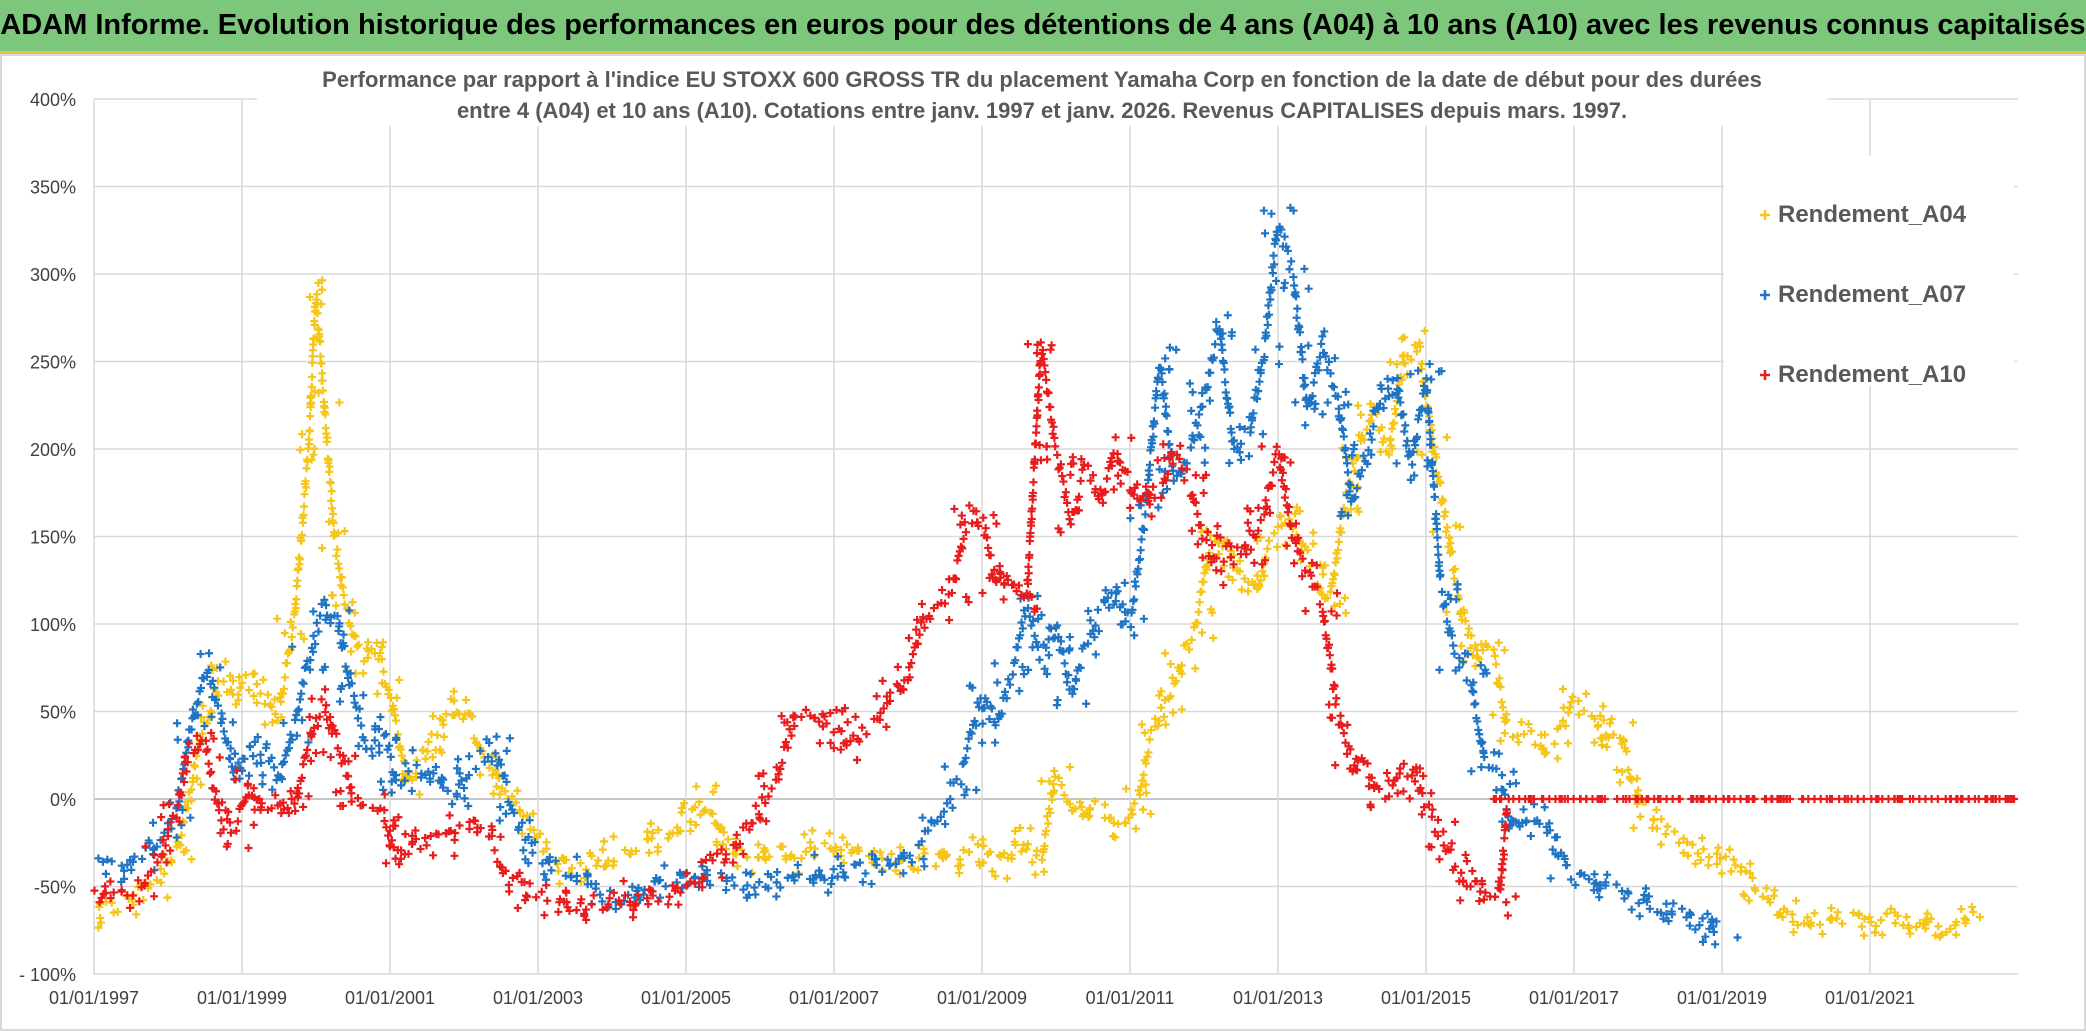 This screenshot has width=2086, height=1031. Describe the element at coordinates (1870, 998) in the screenshot. I see `x-tick-label: 01/01/2021` at that location.